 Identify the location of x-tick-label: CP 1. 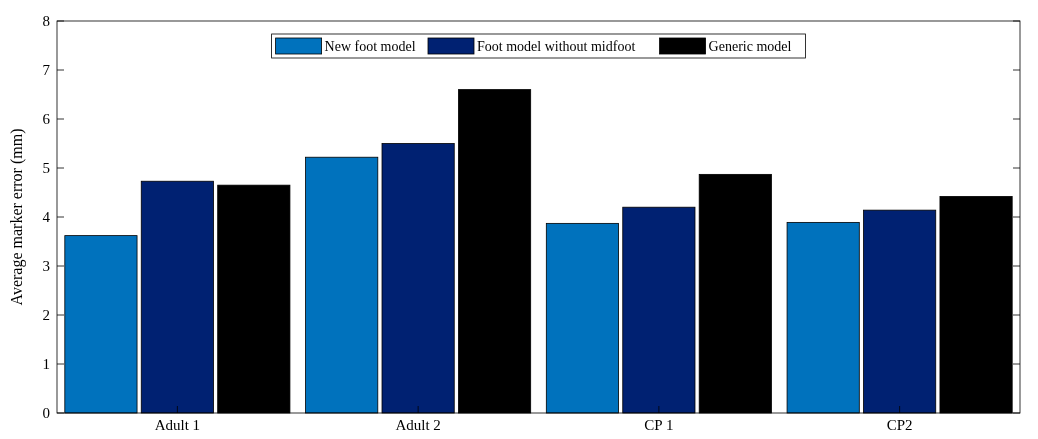
(659, 425).